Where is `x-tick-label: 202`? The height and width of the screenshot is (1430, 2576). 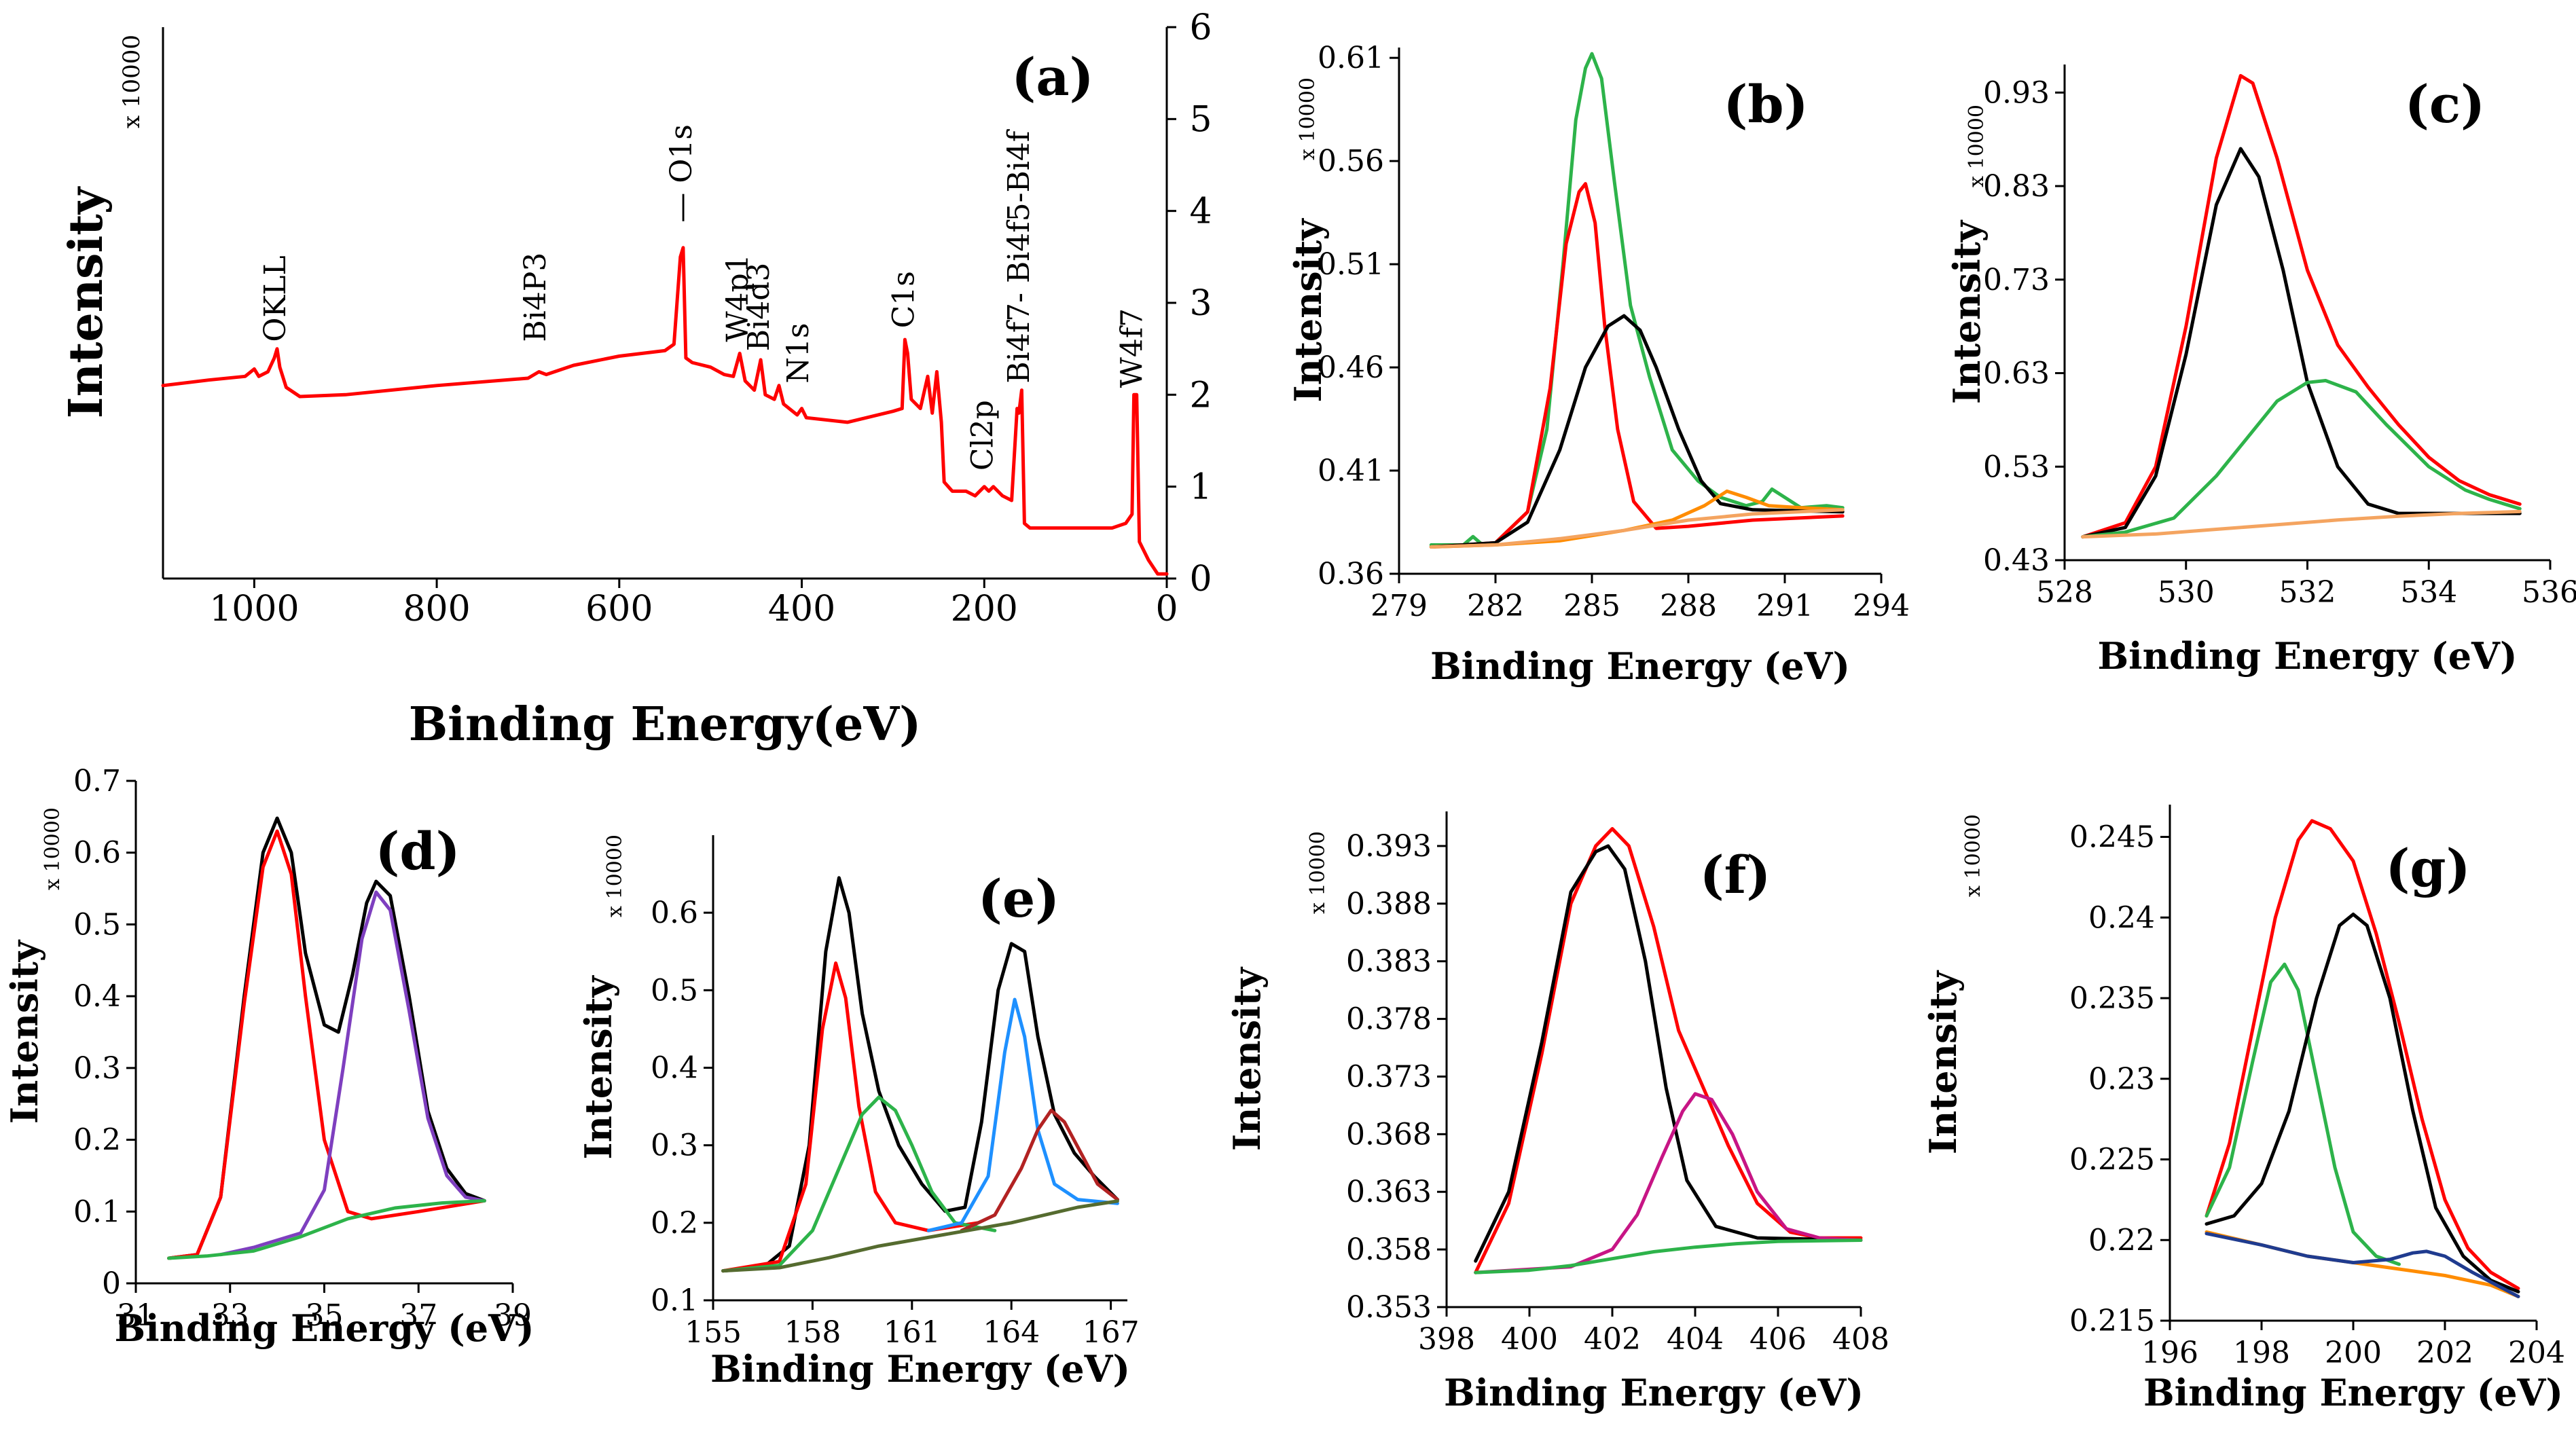 x-tick-label: 202 is located at coordinates (2444, 1353).